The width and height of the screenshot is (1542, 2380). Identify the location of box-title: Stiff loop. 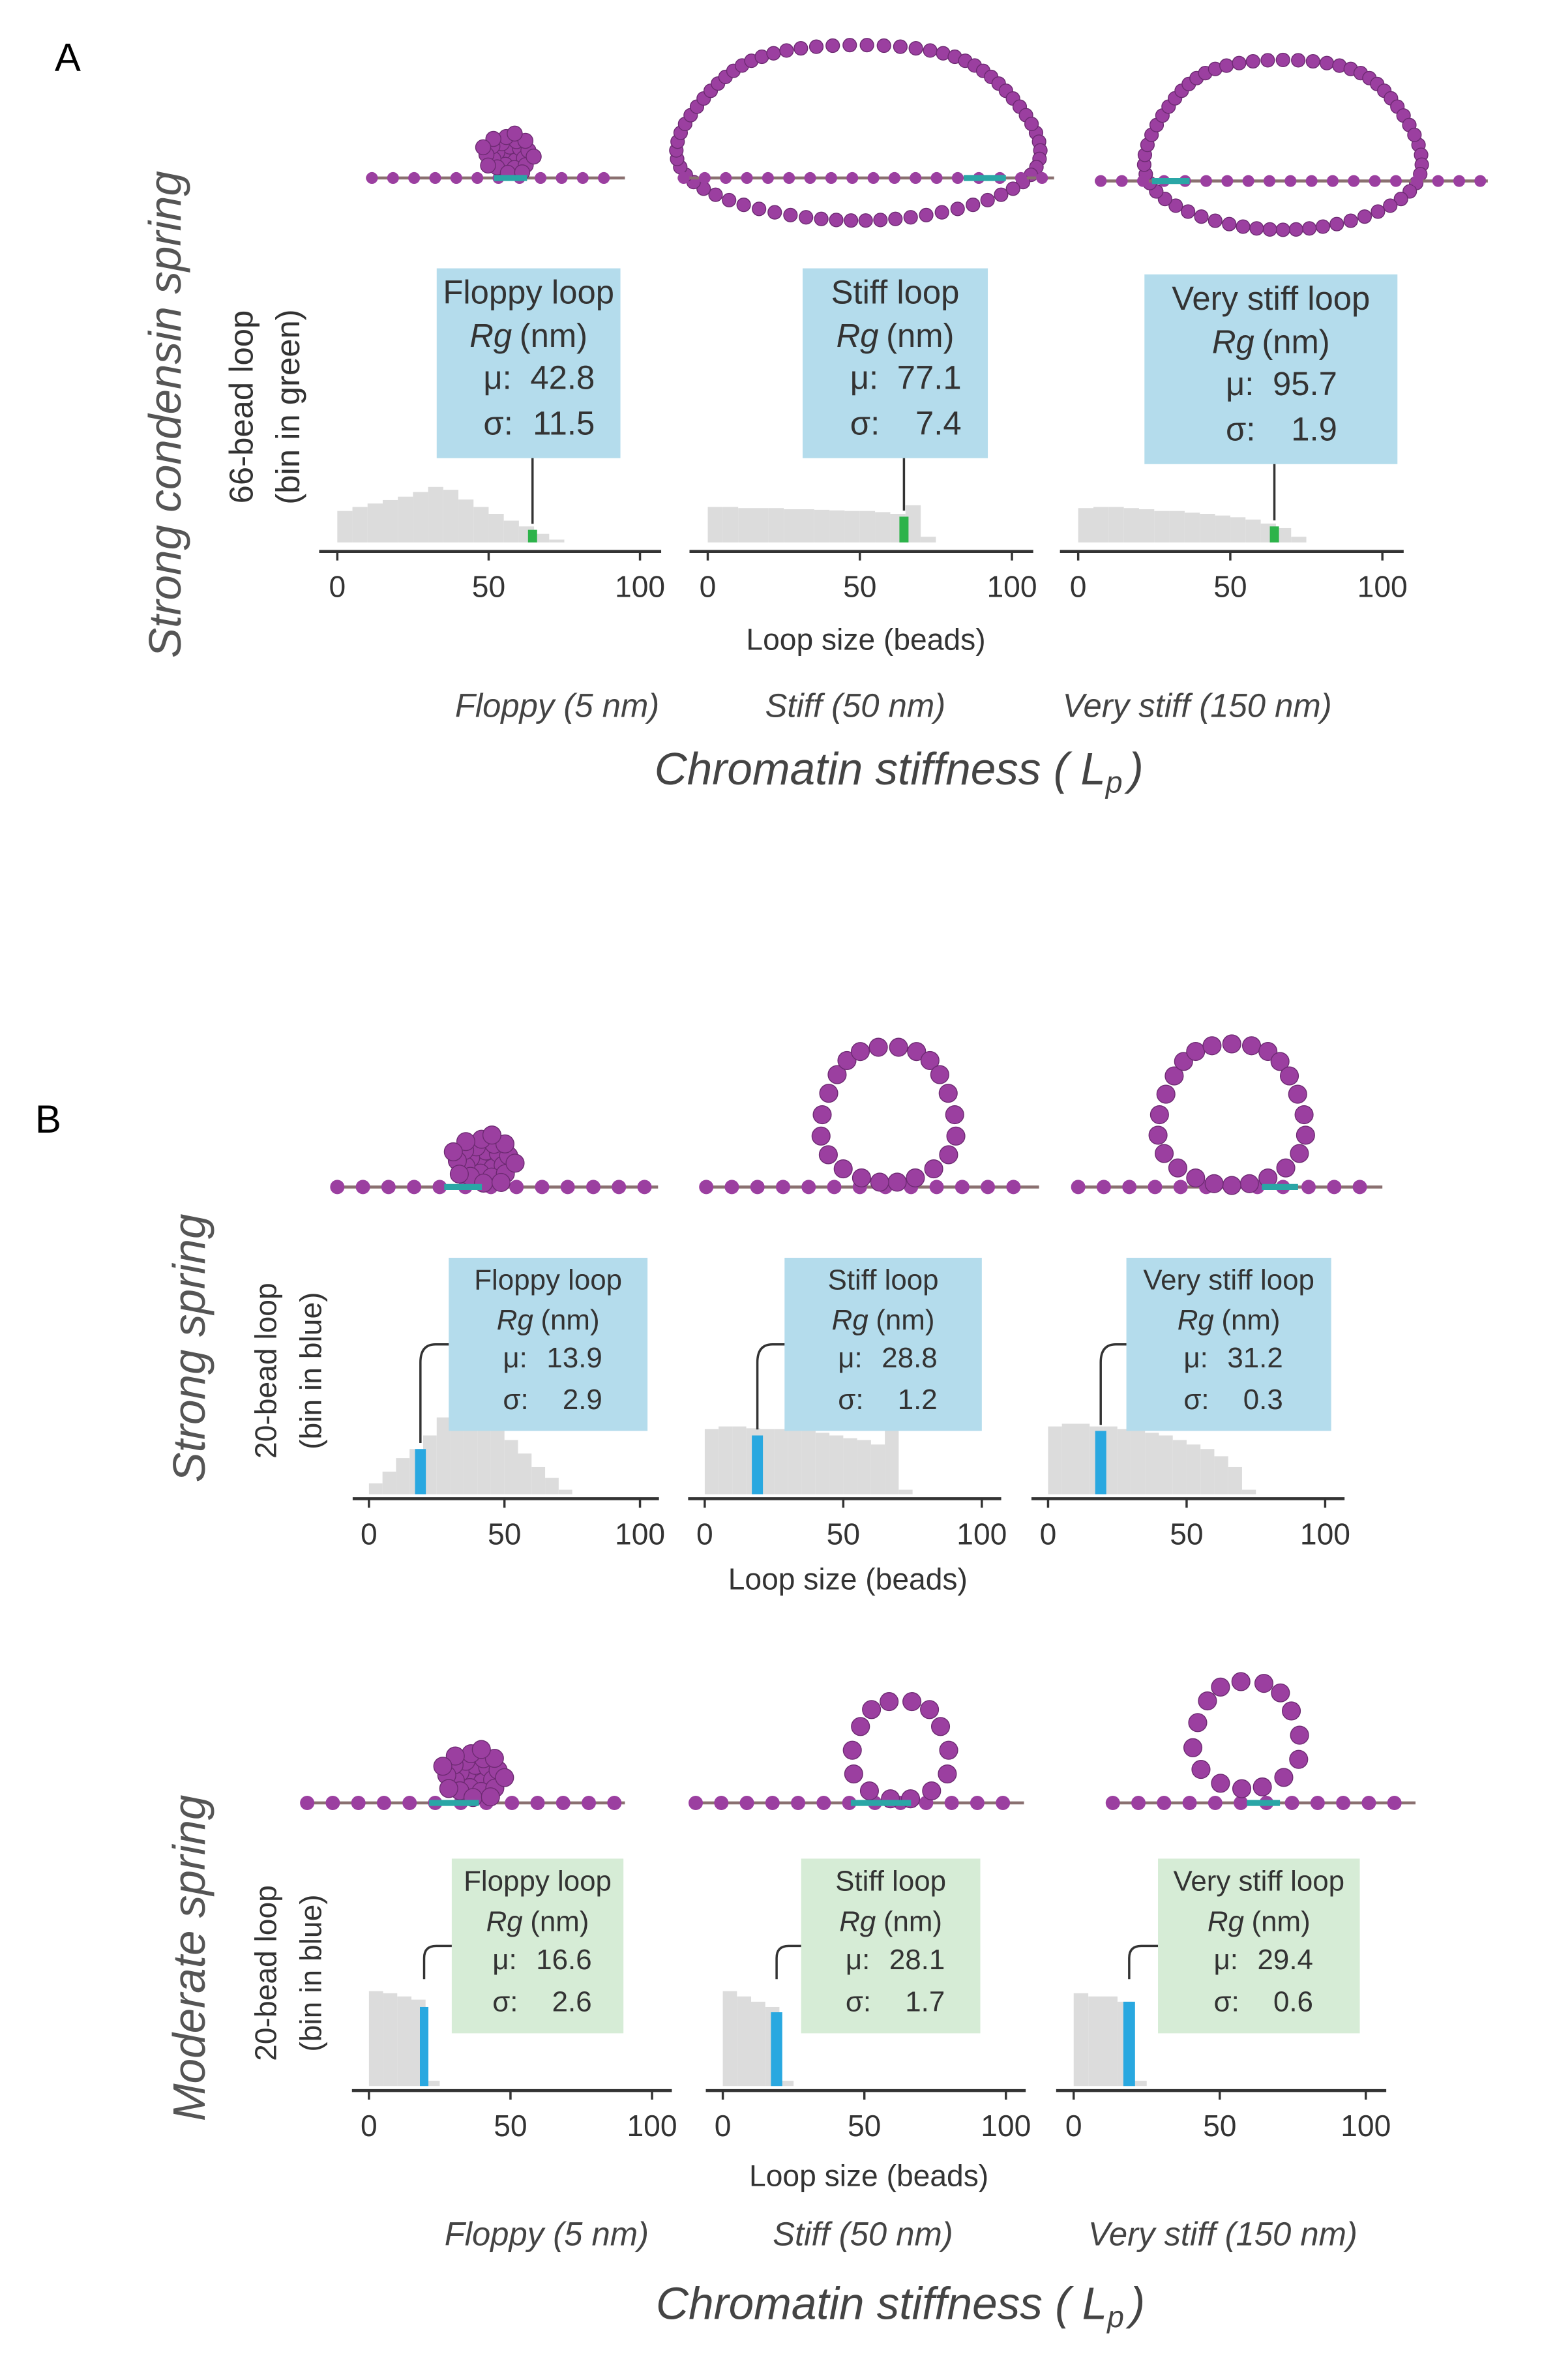
(891, 1881).